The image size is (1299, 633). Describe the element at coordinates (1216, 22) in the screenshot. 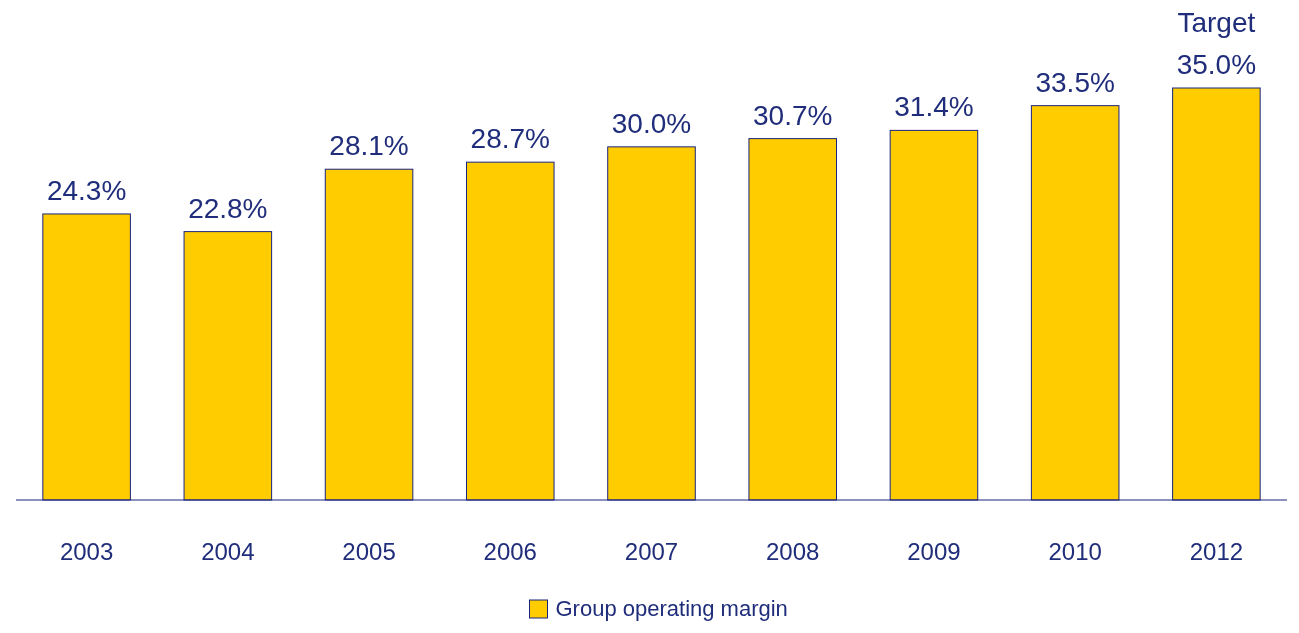

I see `text: Target` at that location.